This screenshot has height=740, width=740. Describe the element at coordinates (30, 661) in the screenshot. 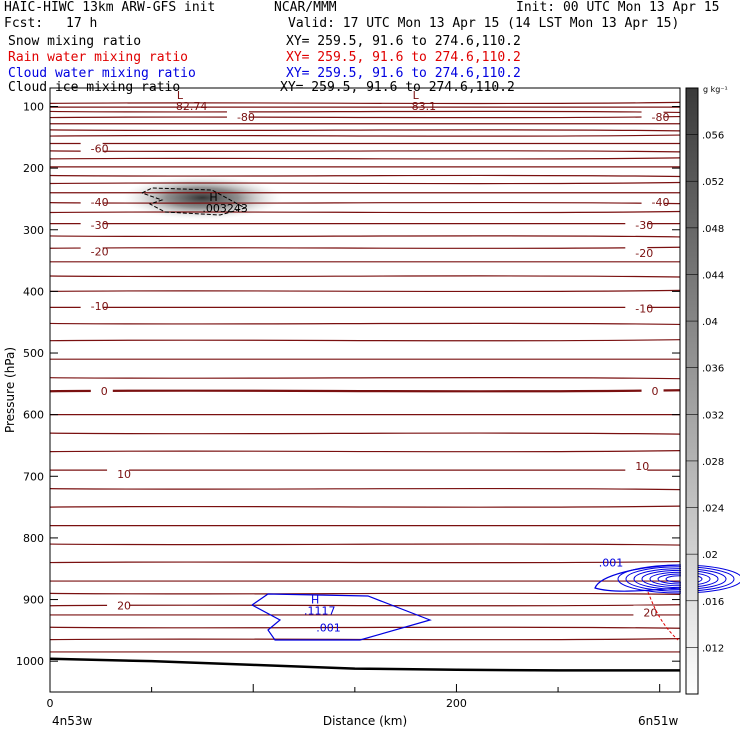

I see `y-tick-label: 1000` at that location.